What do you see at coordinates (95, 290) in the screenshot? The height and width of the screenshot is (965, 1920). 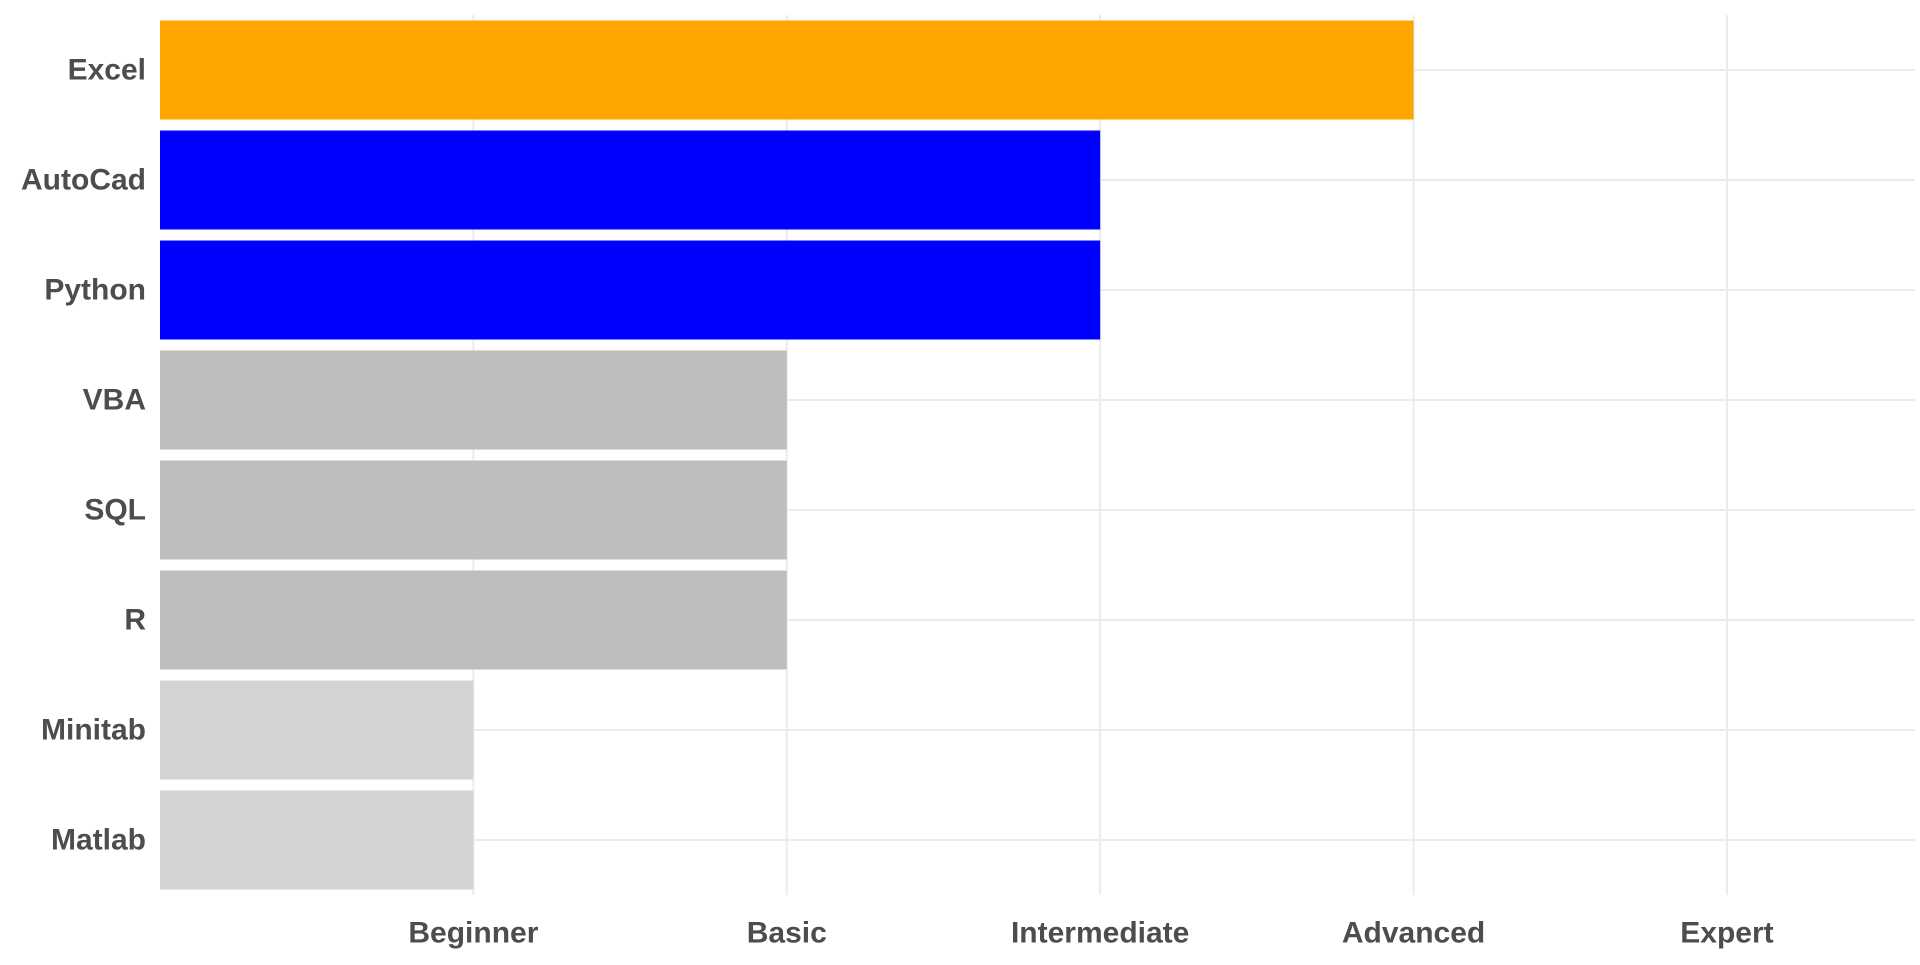 I see `y-tick-label-python: Python` at bounding box center [95, 290].